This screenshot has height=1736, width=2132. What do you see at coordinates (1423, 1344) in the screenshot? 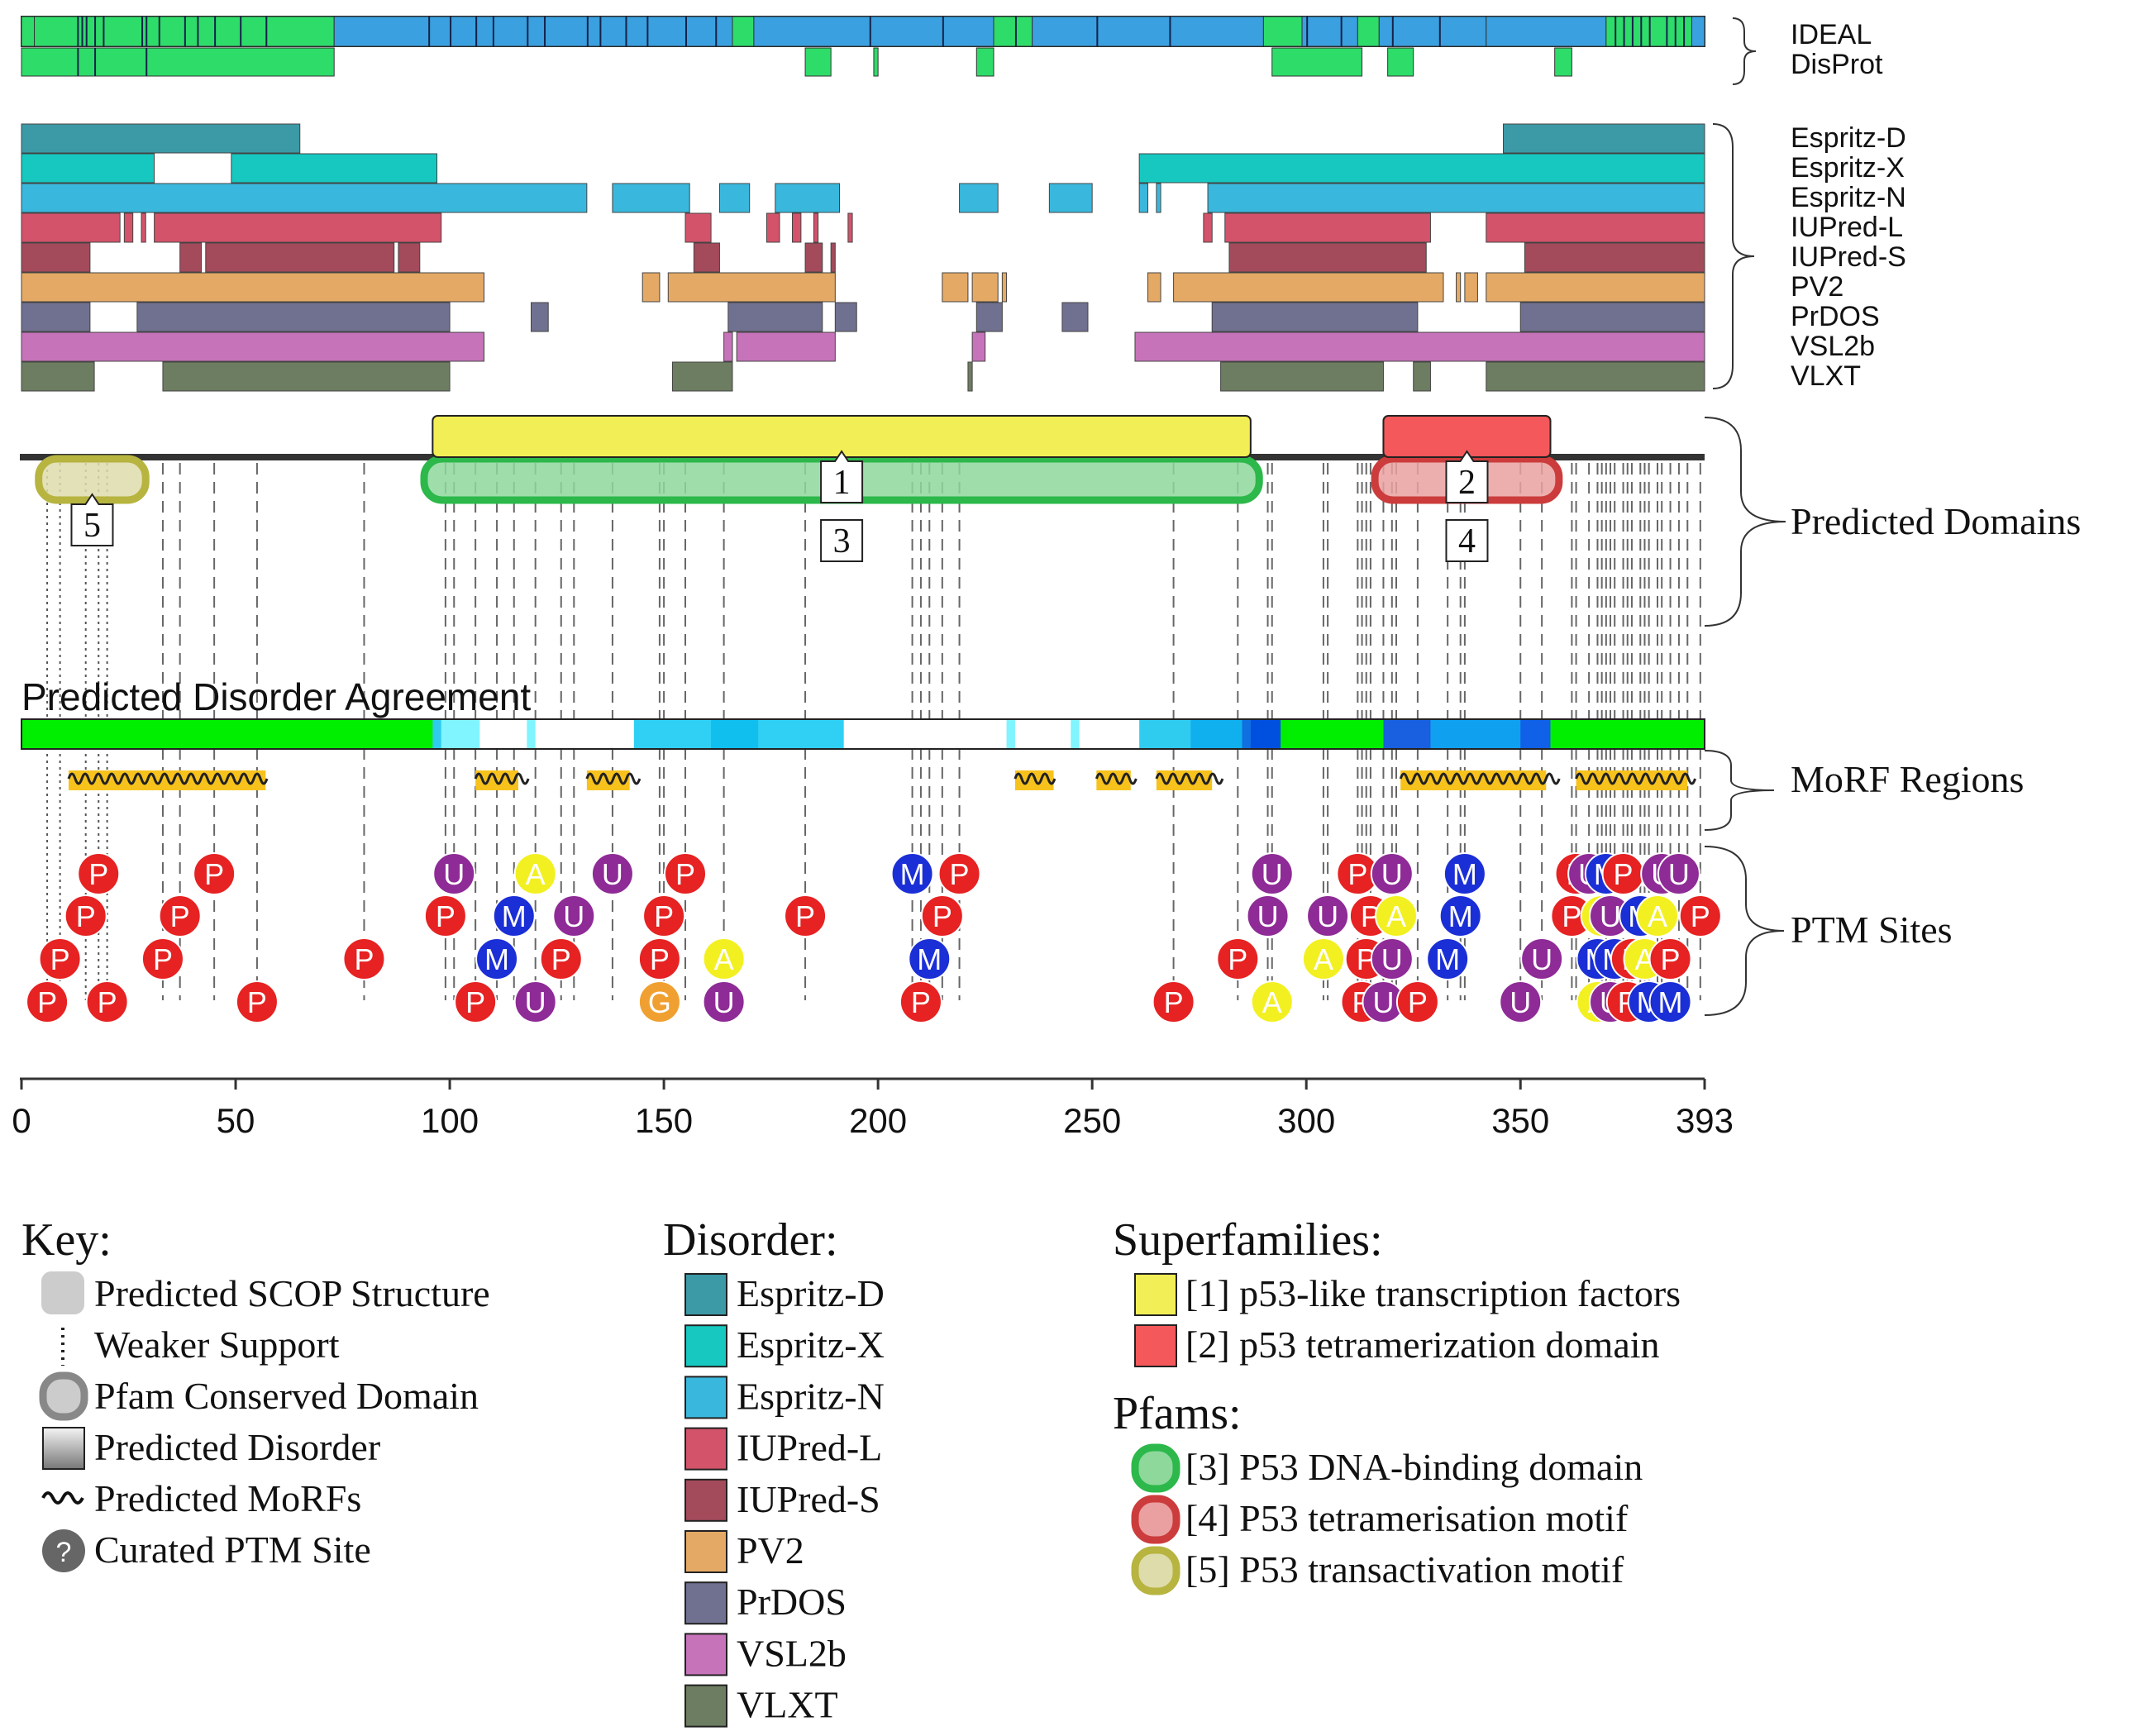
I see `superfamily-item: [2] p53 tetramerization domain` at bounding box center [1423, 1344].